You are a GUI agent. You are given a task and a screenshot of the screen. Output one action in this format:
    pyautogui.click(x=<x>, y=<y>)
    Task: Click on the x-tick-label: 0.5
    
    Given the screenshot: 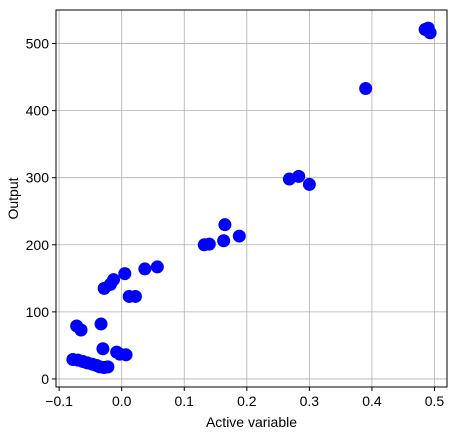 What is the action you would take?
    pyautogui.click(x=435, y=401)
    